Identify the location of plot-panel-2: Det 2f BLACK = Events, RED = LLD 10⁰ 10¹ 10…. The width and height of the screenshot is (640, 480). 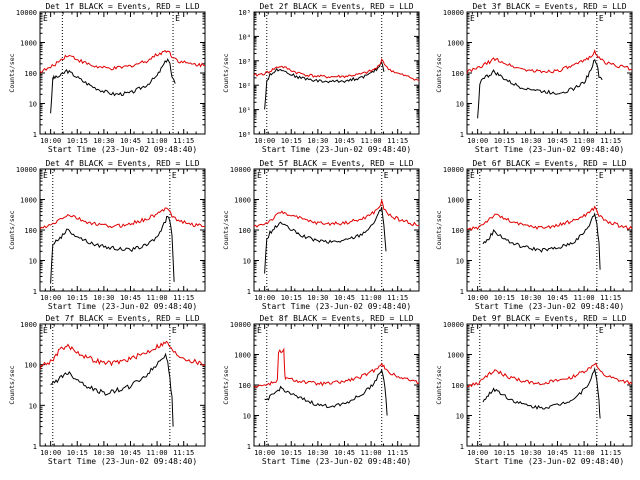
(321, 78).